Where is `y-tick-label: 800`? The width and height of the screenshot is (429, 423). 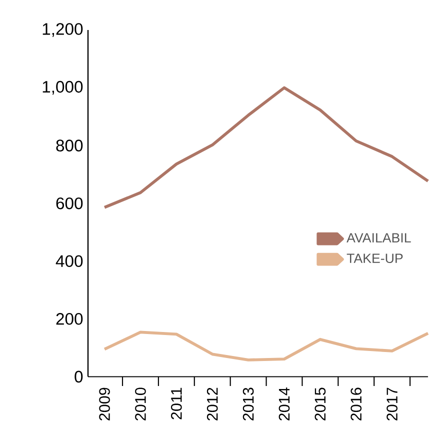
y-tick-label: 800 is located at coordinates (69, 146).